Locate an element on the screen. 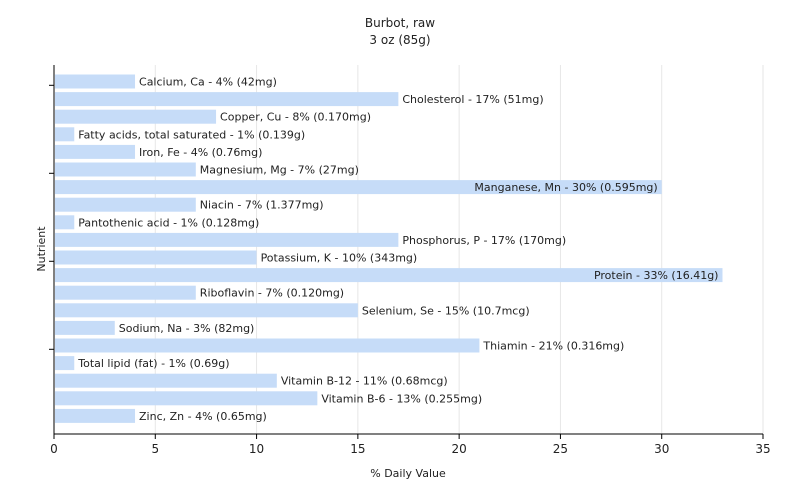 This screenshot has height=500, width=800. x-tick-label: 10 is located at coordinates (256, 449).